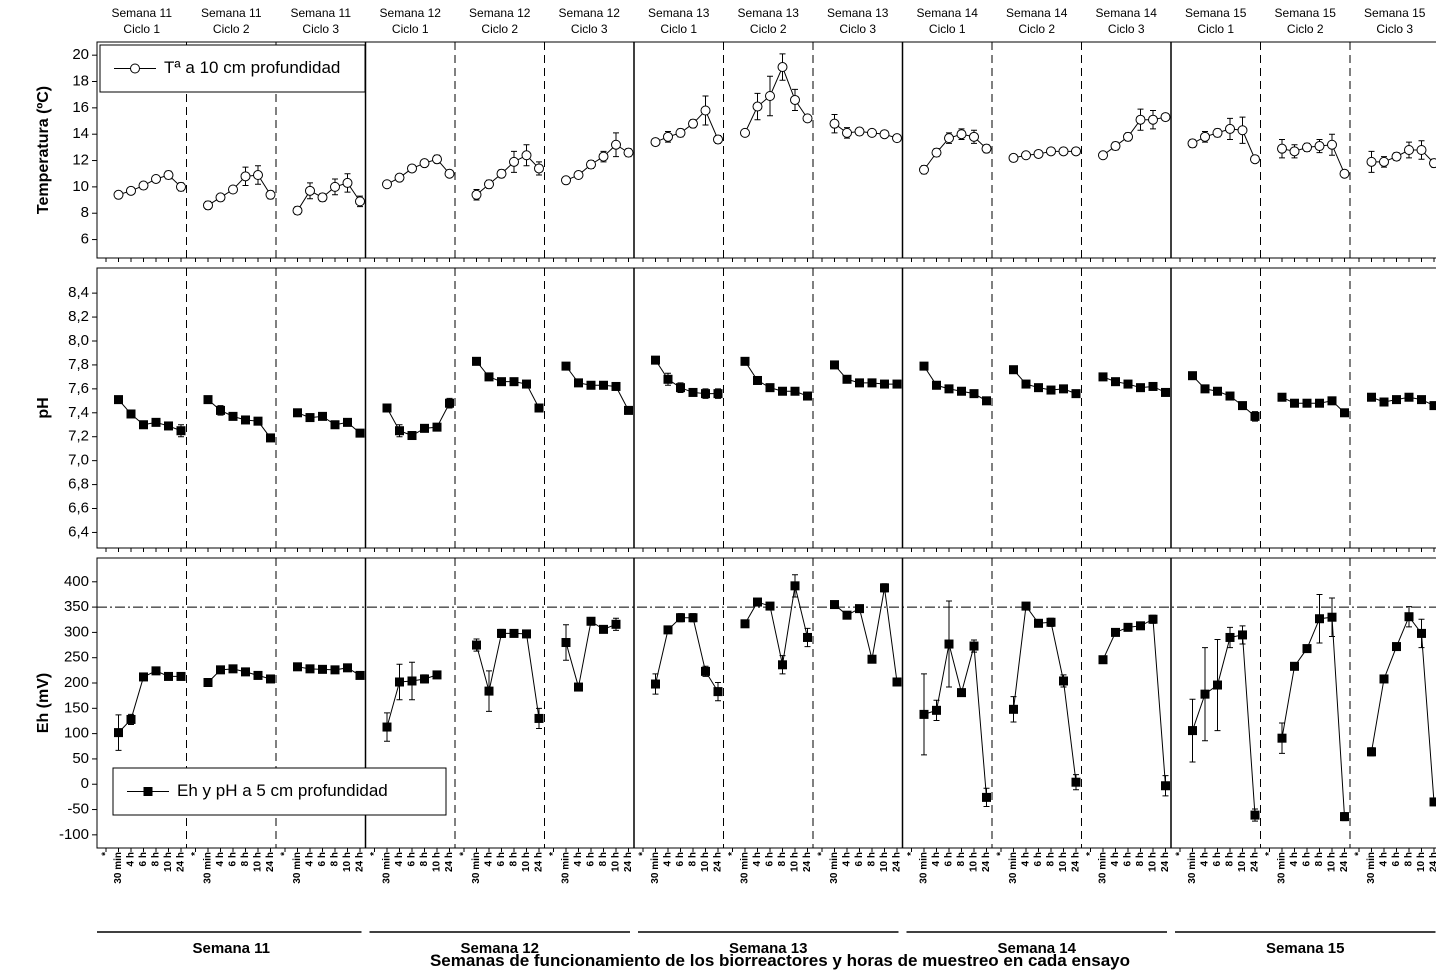  I want to click on series-line, so click(508, 675).